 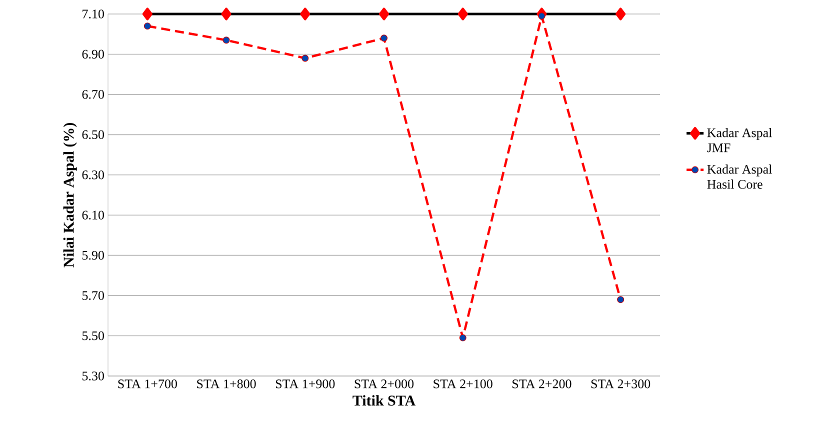 I want to click on y-tick-label: 5.50, so click(x=93, y=335).